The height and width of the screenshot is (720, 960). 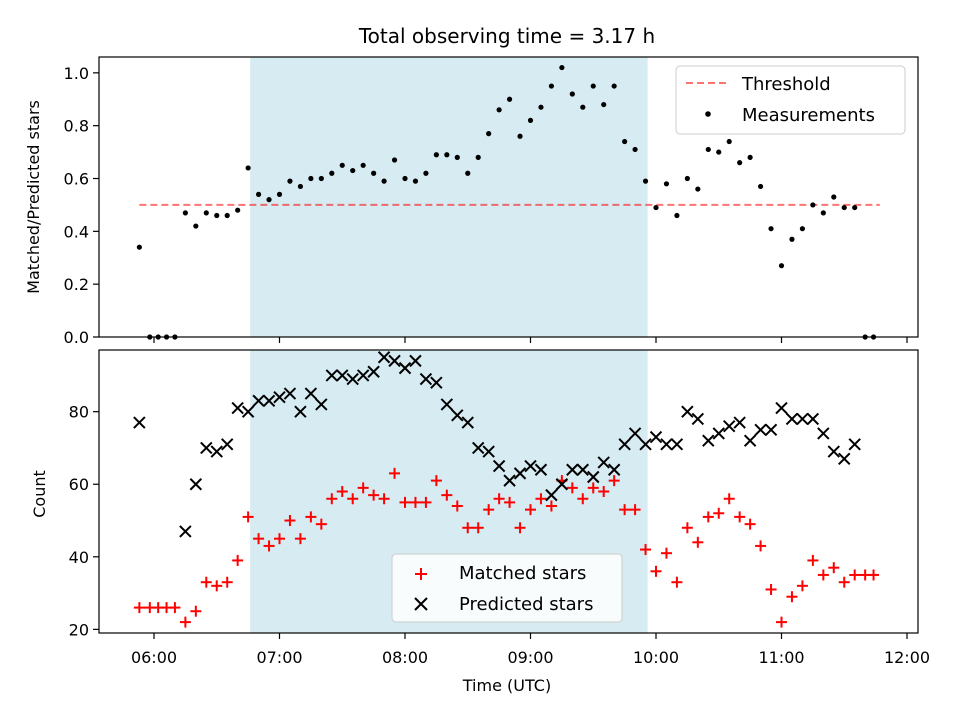 What do you see at coordinates (76, 126) in the screenshot?
I see `top-y-tick-label: 0.8` at bounding box center [76, 126].